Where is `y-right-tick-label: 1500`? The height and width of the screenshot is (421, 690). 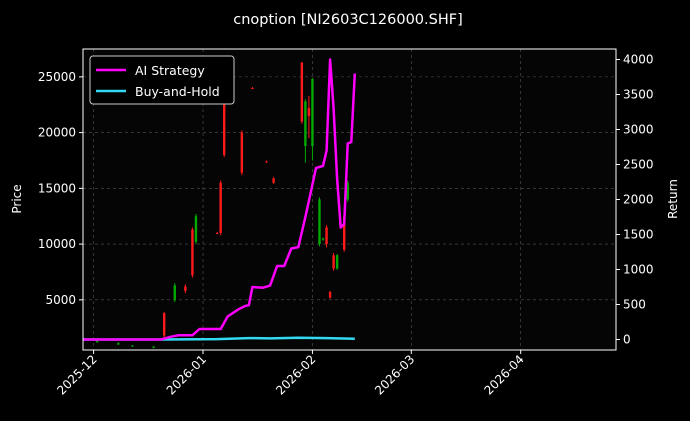 y-right-tick-label: 1500 is located at coordinates (638, 235).